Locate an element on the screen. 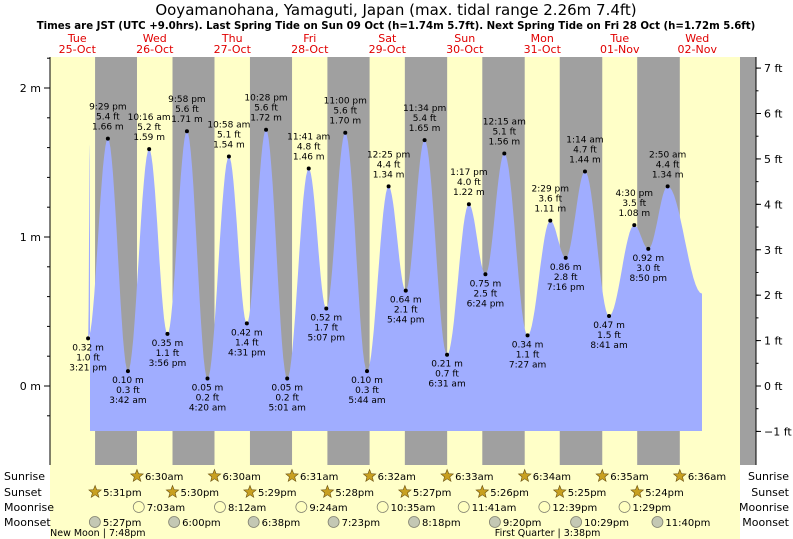  tide-label-time: 12:15 am is located at coordinates (504, 123).